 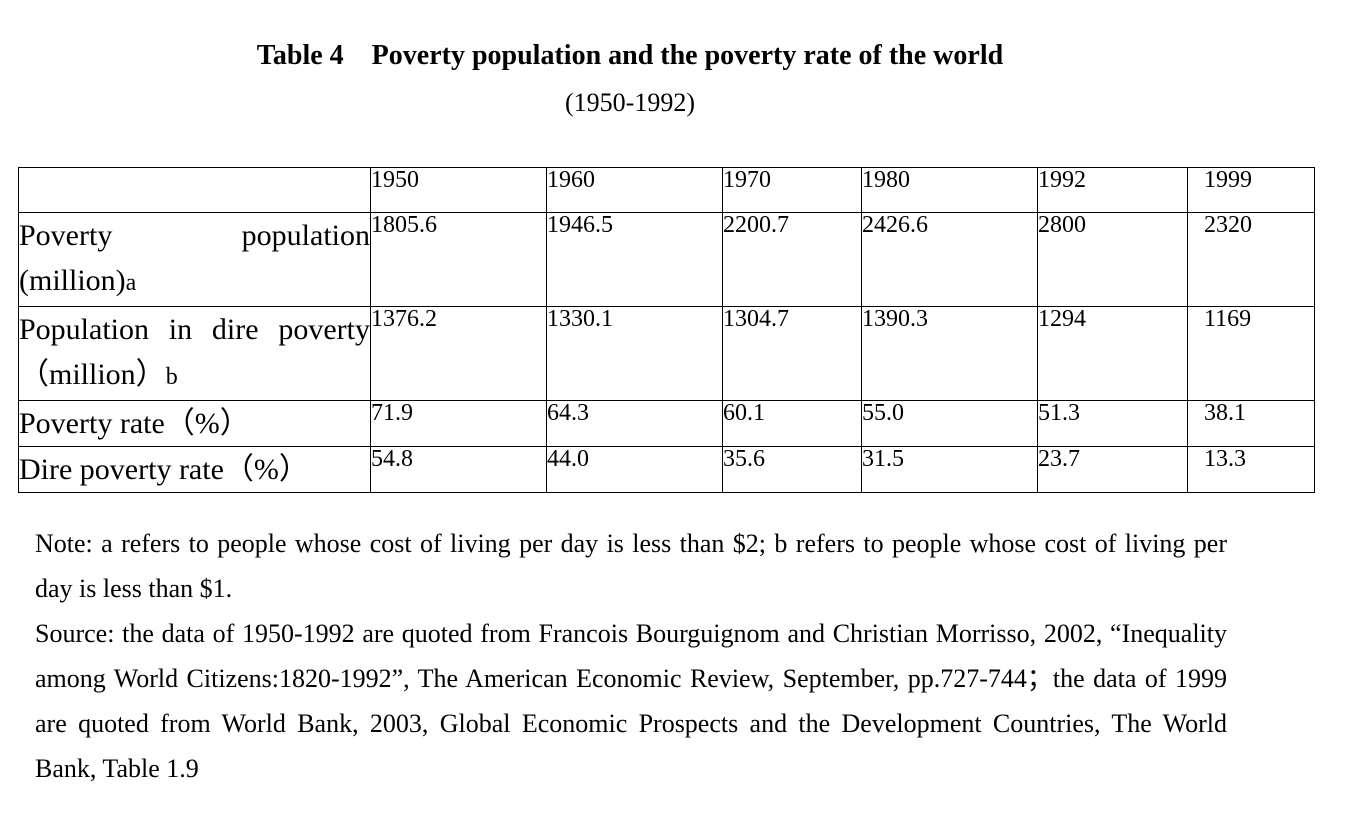 I want to click on table-cell: 1169, so click(x=1251, y=353).